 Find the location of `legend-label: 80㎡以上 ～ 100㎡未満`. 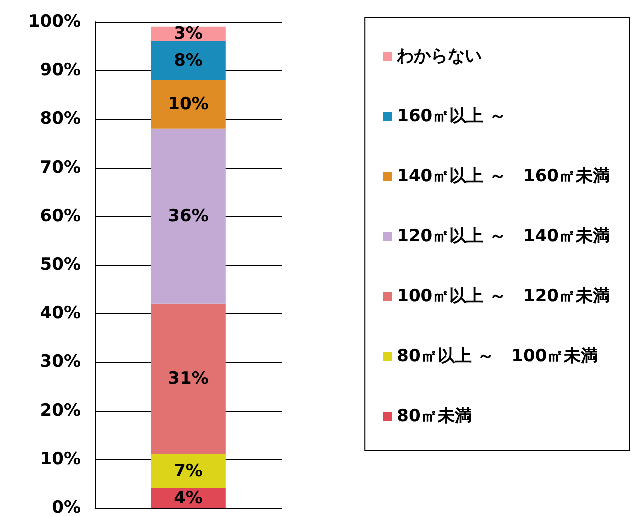

legend-label: 80㎡以上 ～ 100㎡未満 is located at coordinates (497, 356).